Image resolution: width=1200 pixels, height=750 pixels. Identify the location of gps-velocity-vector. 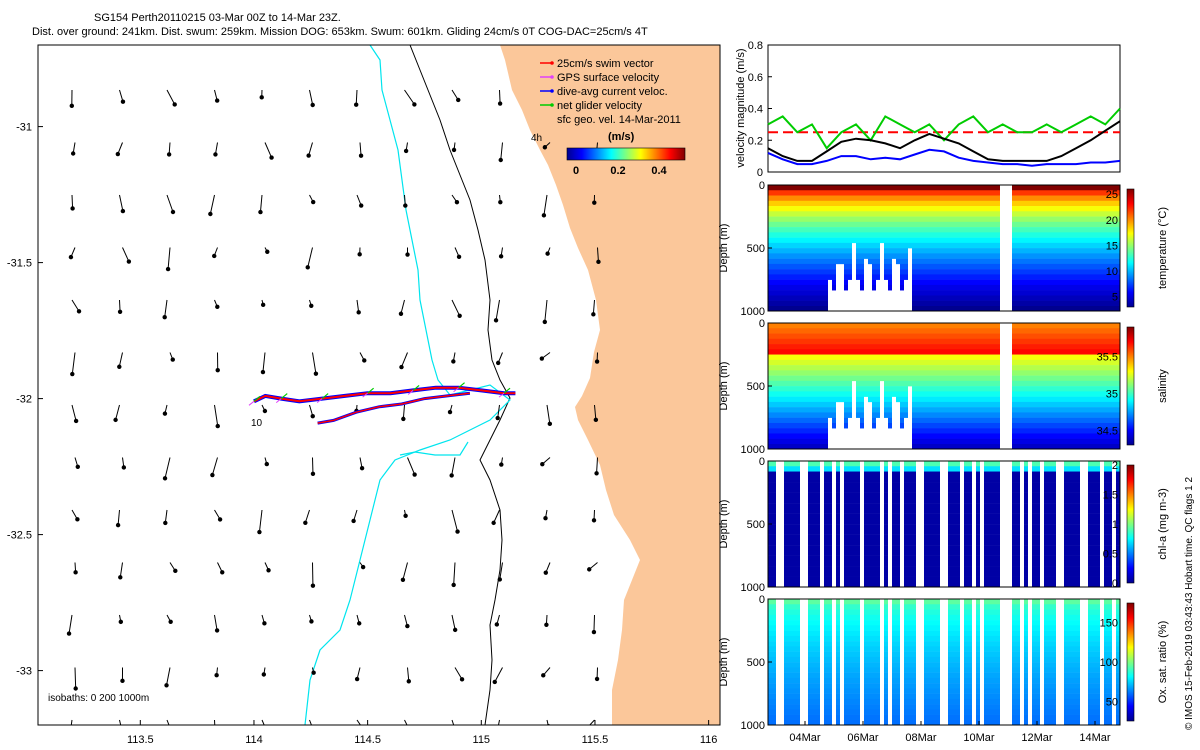
(501, 395).